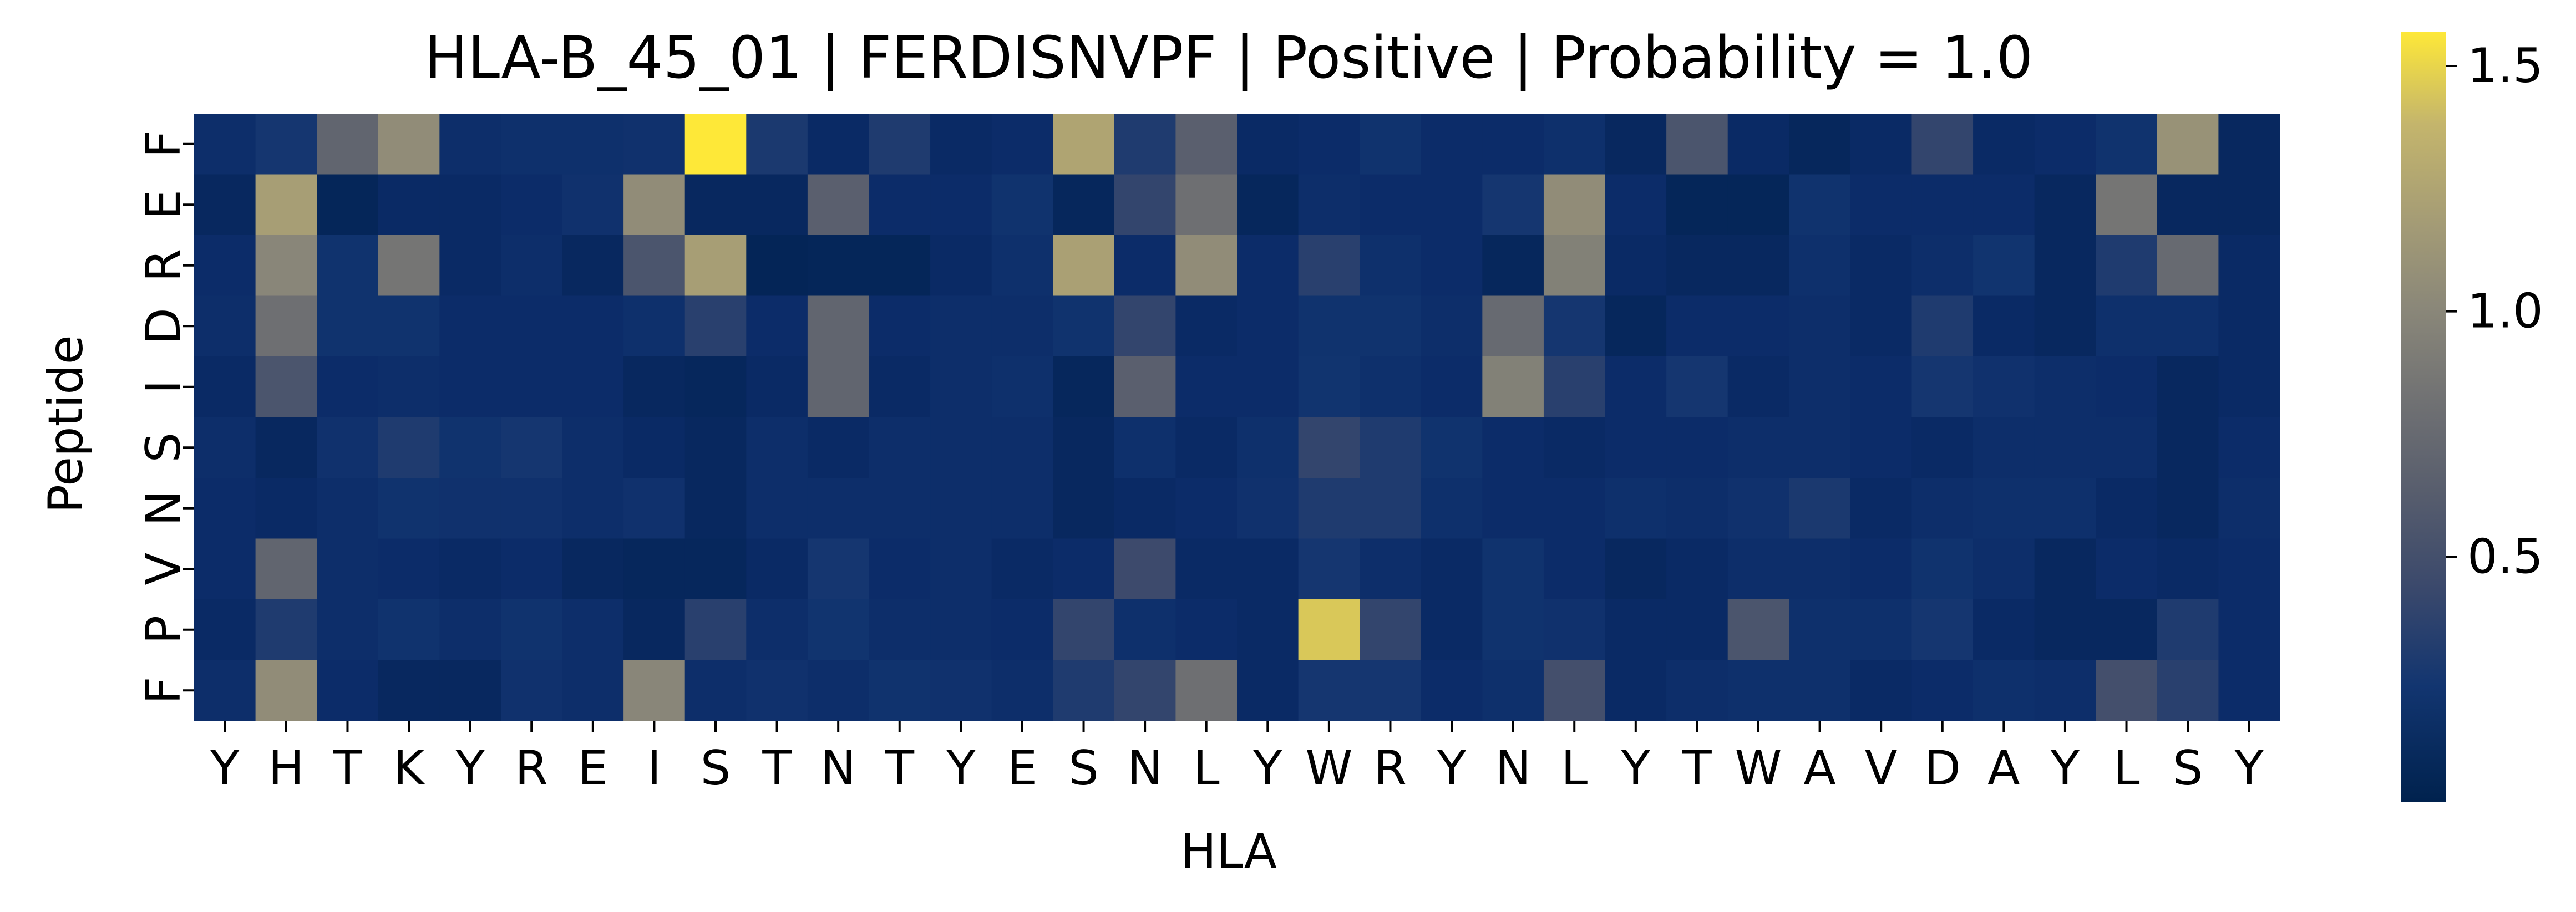  Describe the element at coordinates (899, 768) in the screenshot. I see `x-tick-label: T` at that location.